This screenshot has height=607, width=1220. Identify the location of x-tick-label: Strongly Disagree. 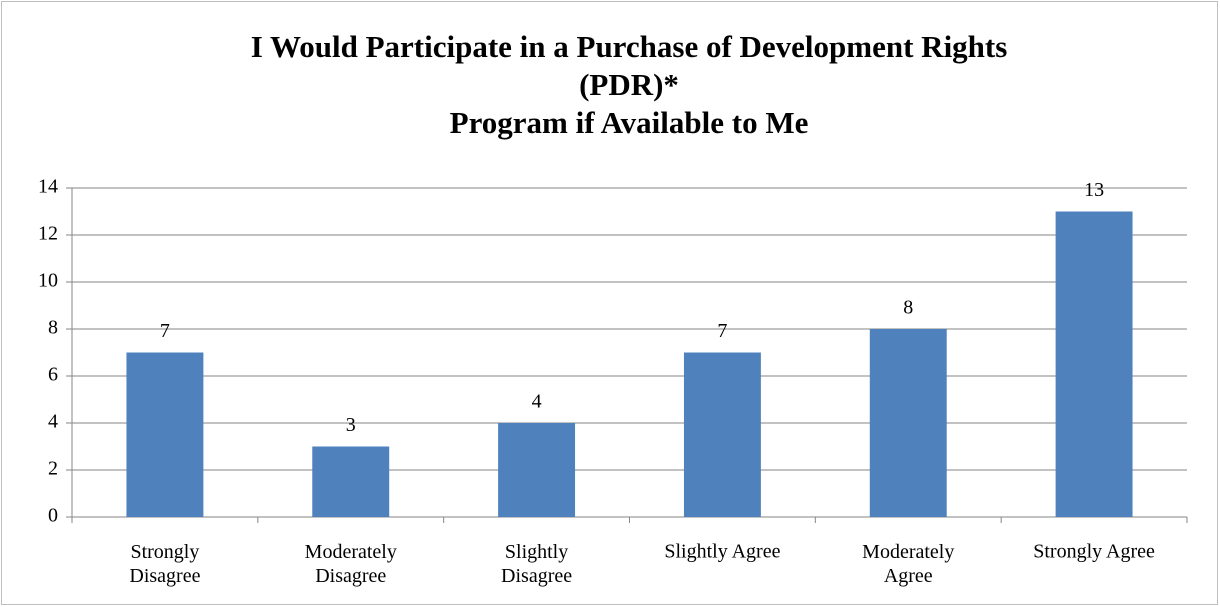
(164, 564).